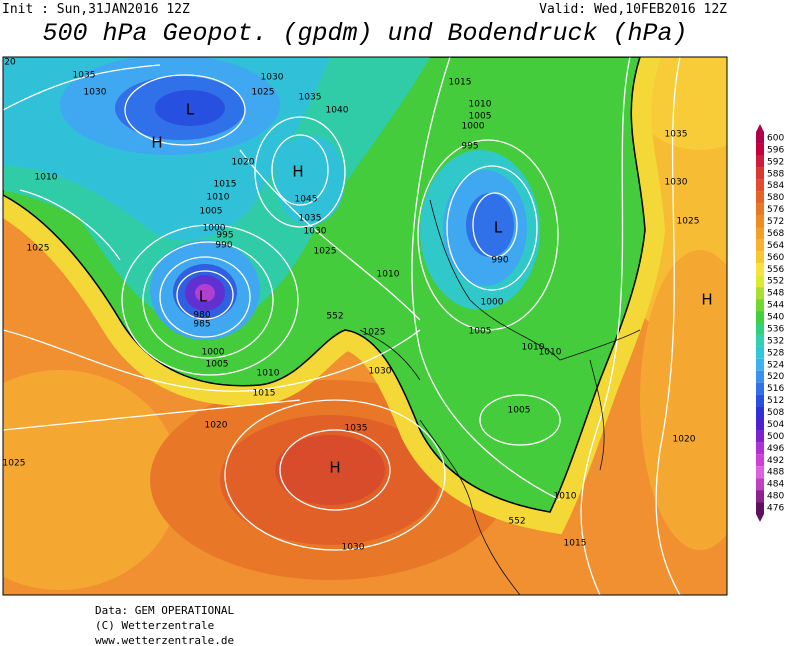 This screenshot has width=787, height=646. I want to click on colorbar-label: 508, so click(775, 413).